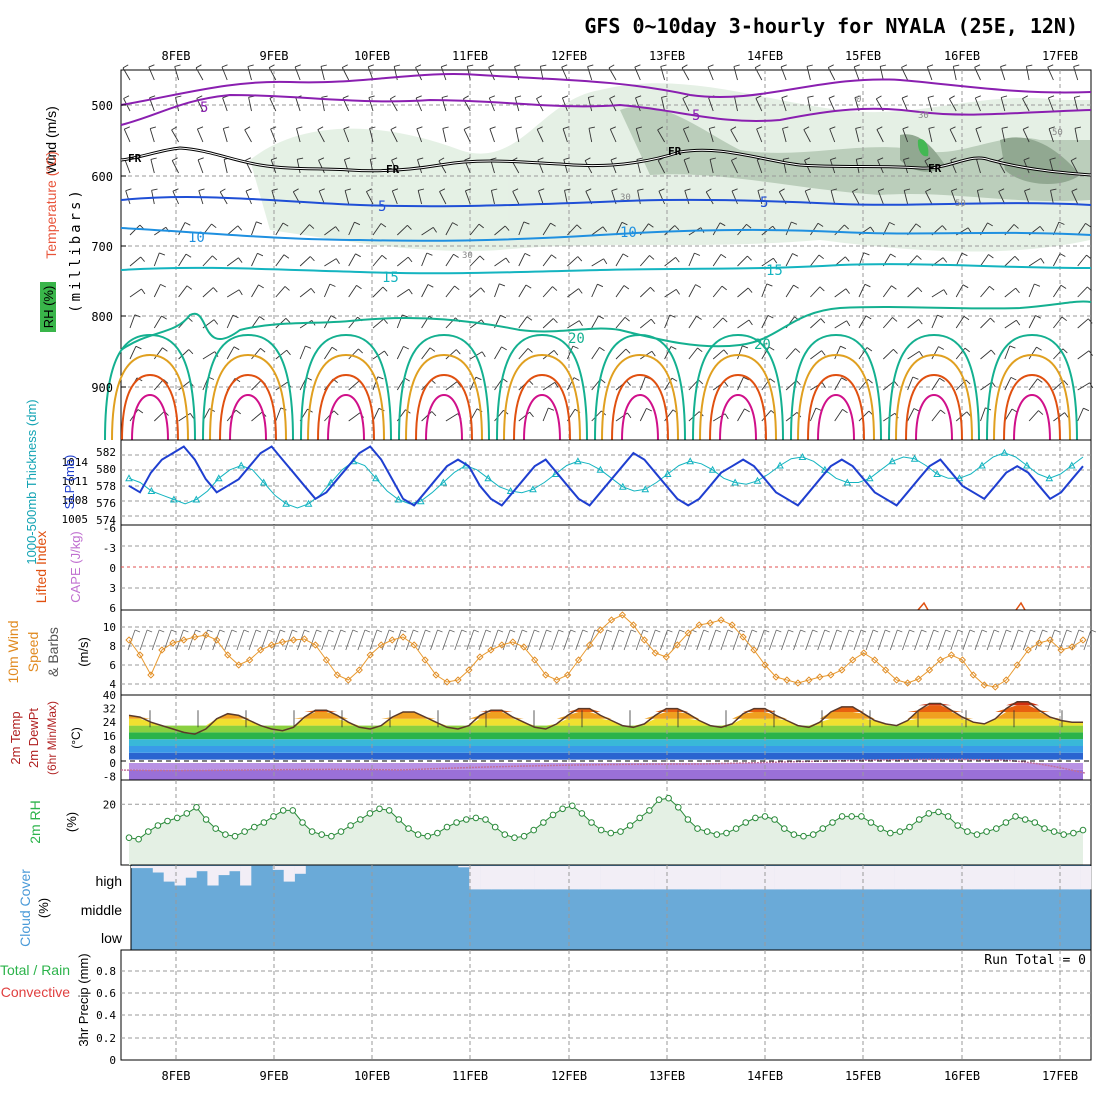  What do you see at coordinates (108, 247) in the screenshot?
I see `pressure-ticks: 500 600 700 800 900` at bounding box center [108, 247].